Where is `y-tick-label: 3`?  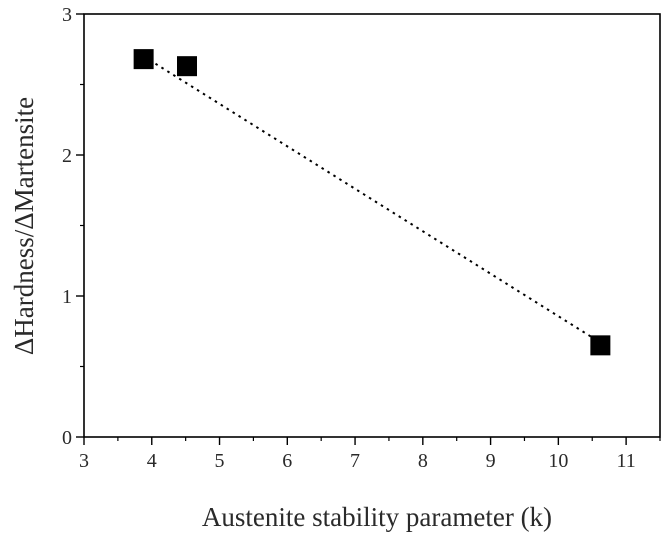 y-tick-label: 3 is located at coordinates (67, 15).